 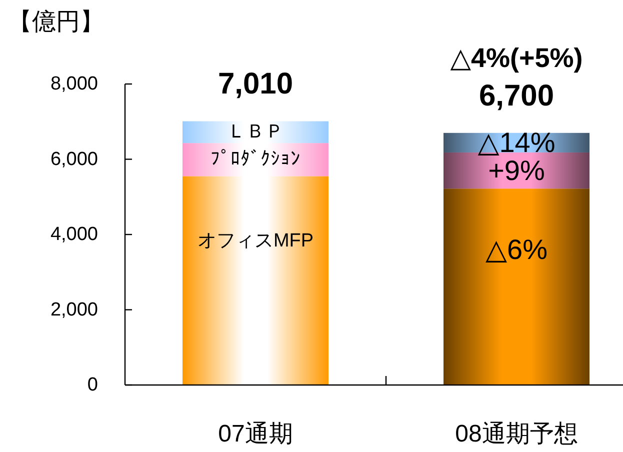 I want to click on y-axis-title: 【億円】, so click(x=56, y=22).